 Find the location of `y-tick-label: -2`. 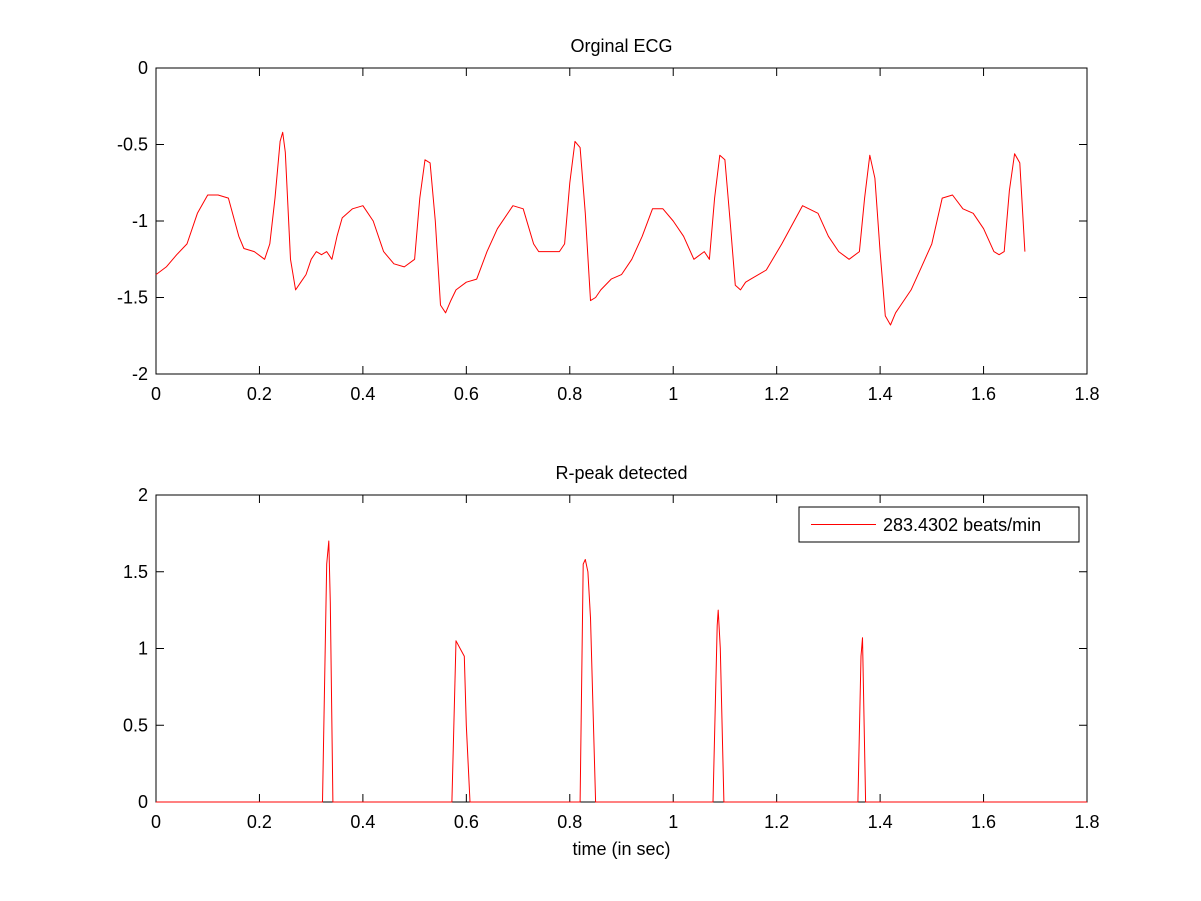

y-tick-label: -2 is located at coordinates (140, 374).